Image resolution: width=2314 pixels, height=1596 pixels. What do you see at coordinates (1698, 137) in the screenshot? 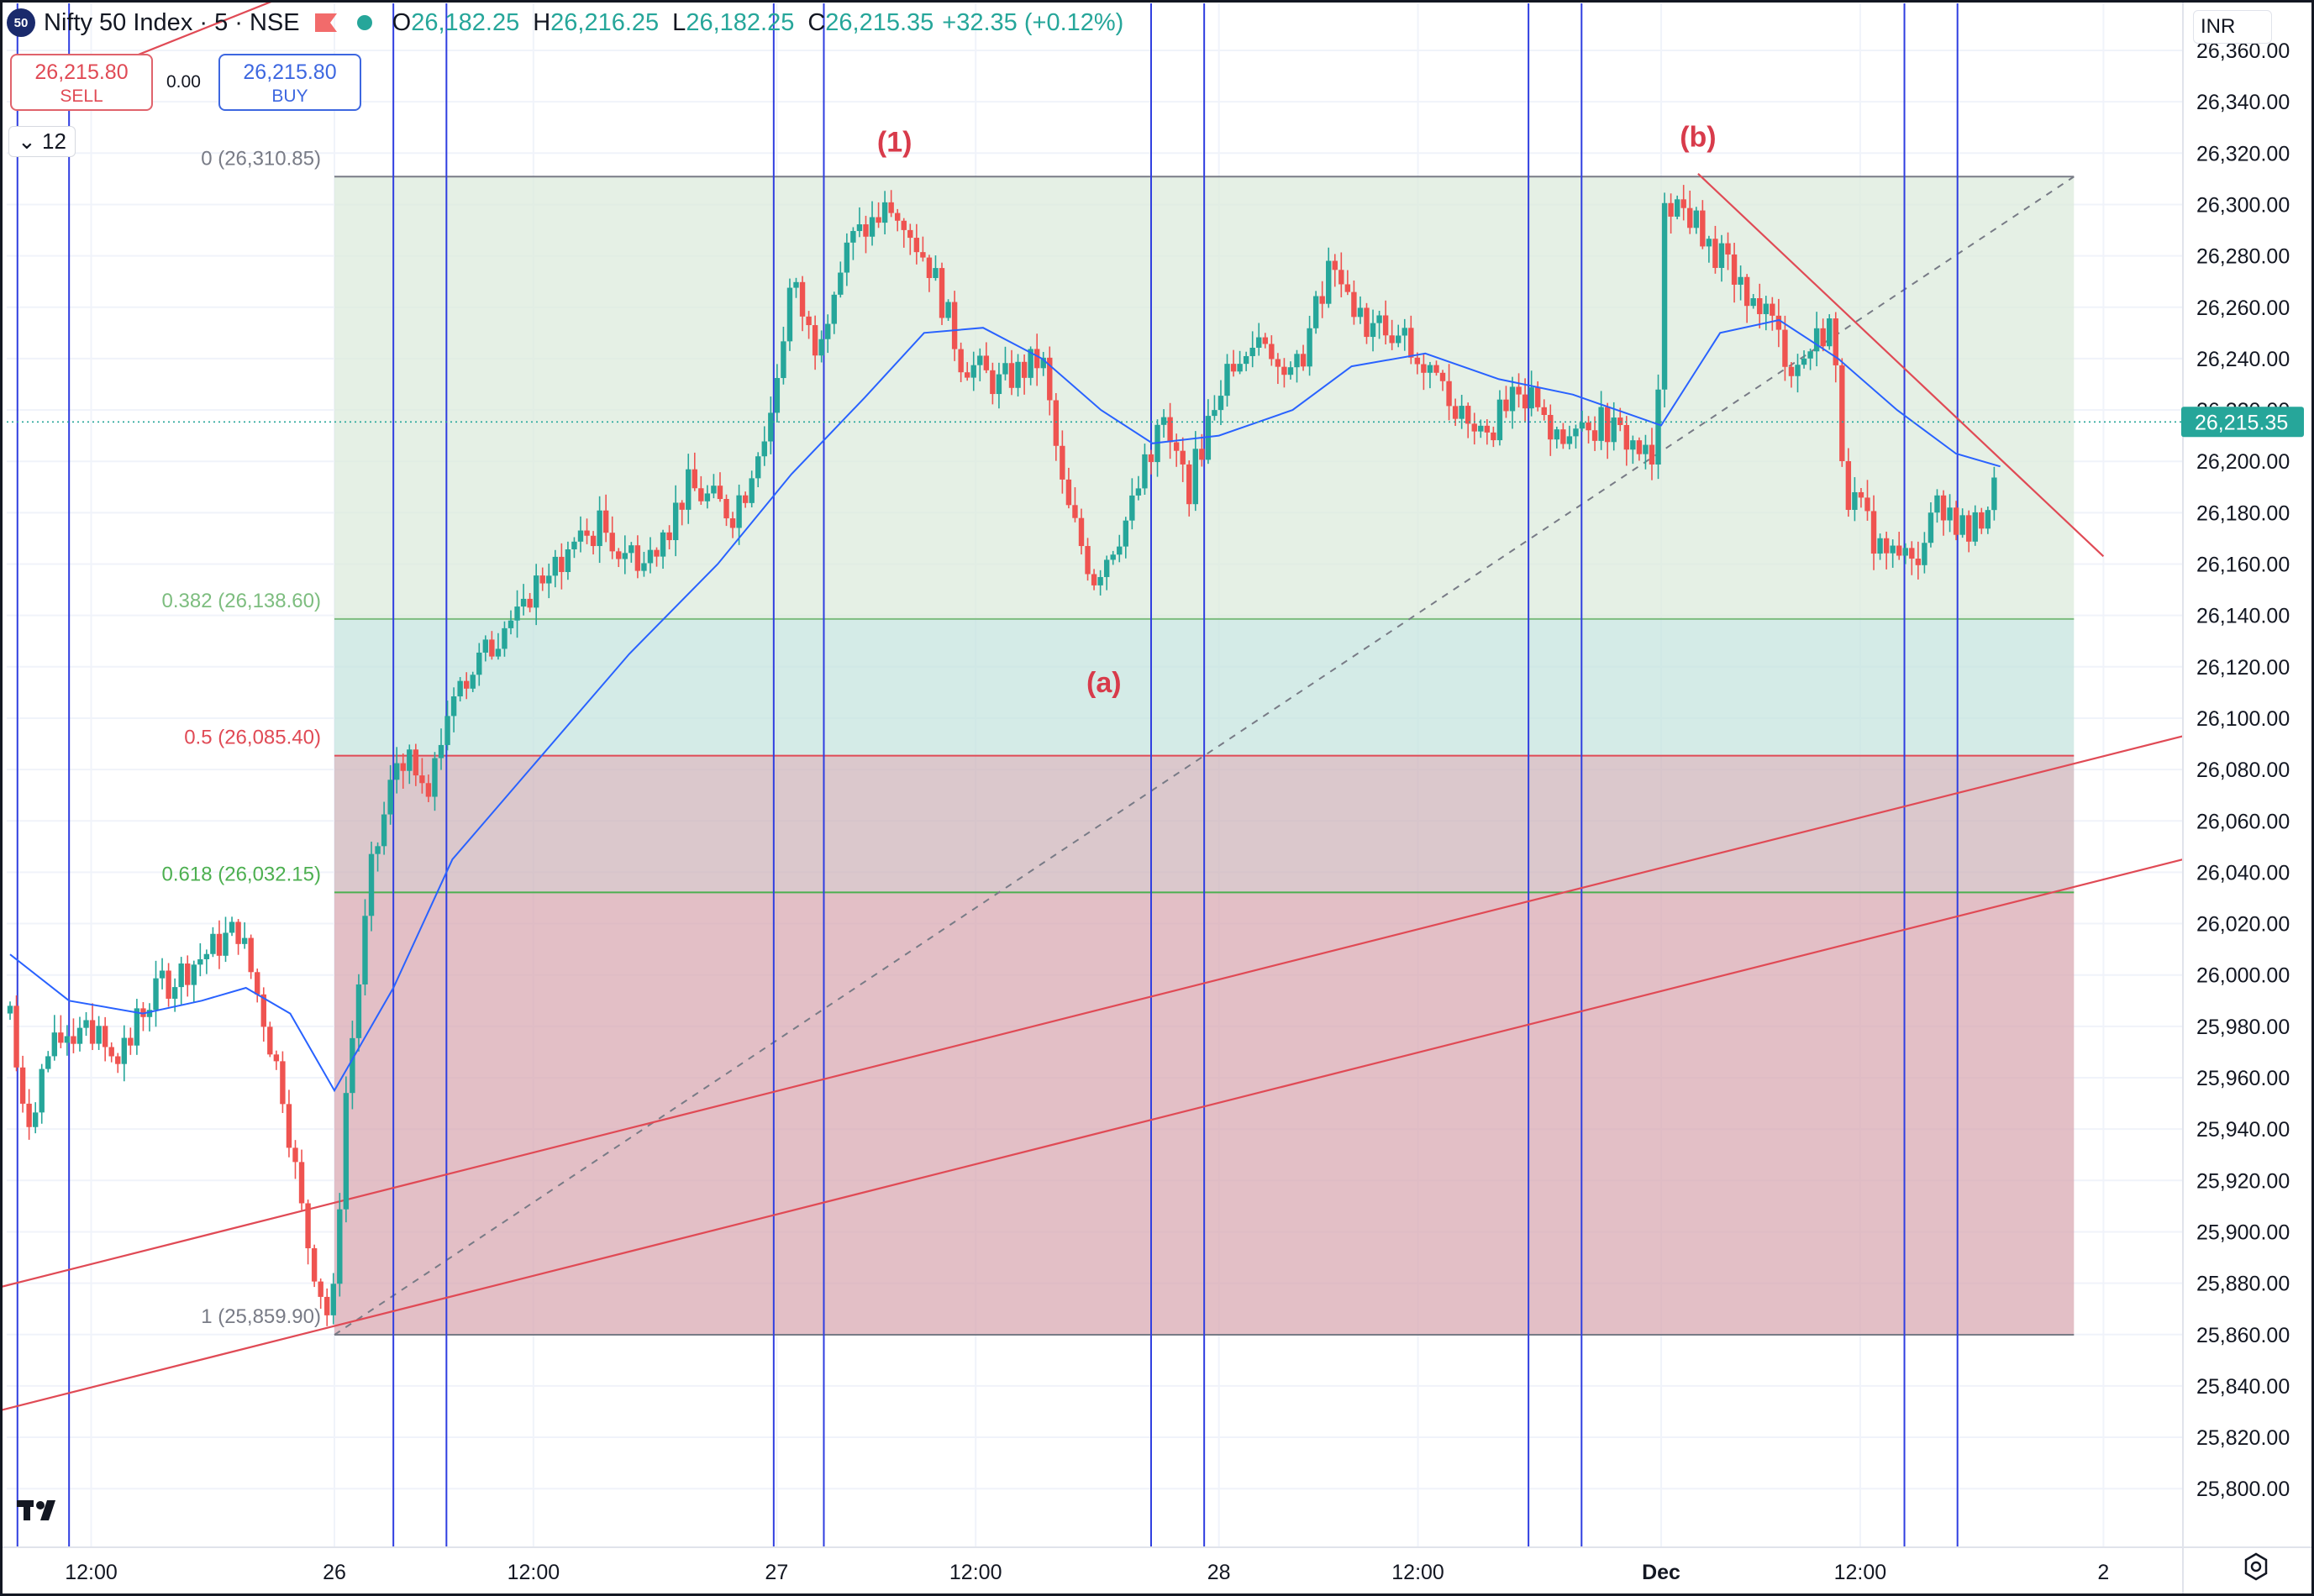
I see `wave-label: (b)` at bounding box center [1698, 137].